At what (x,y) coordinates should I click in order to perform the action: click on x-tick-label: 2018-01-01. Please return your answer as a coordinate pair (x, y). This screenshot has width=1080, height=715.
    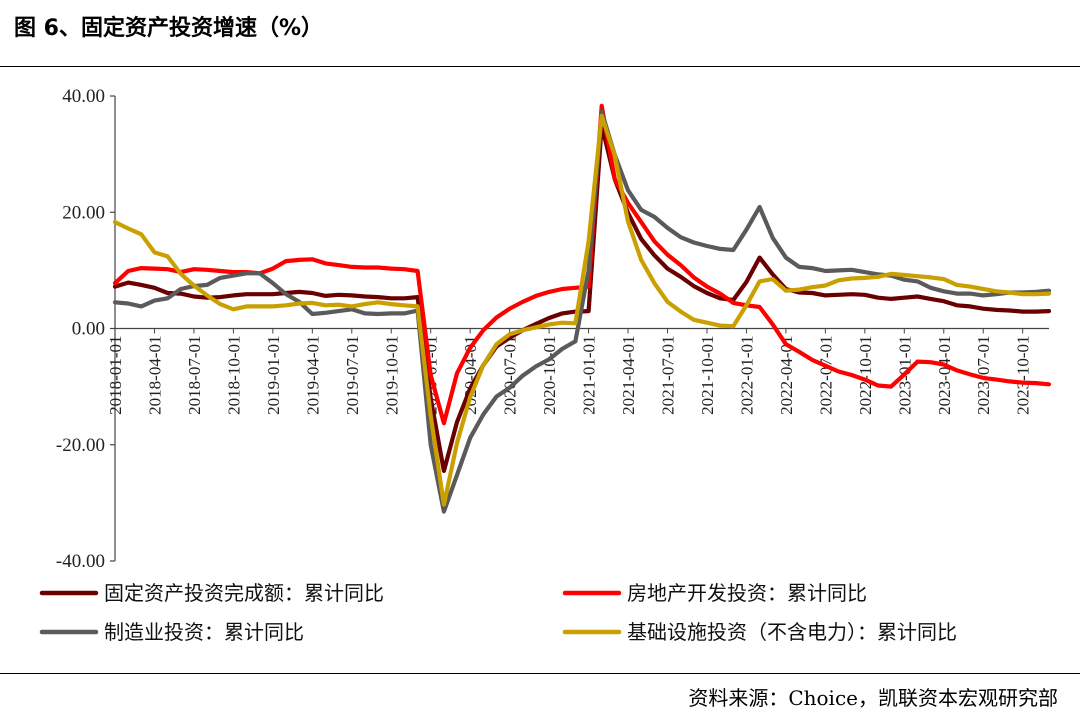
    Looking at the image, I should click on (115, 375).